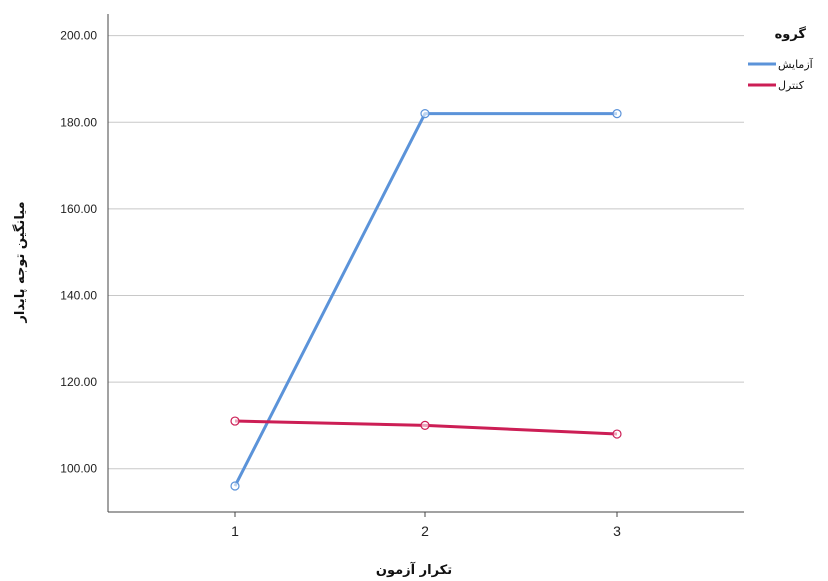 The width and height of the screenshot is (828, 581). What do you see at coordinates (791, 34) in the screenshot?
I see `legend-title: گروه` at bounding box center [791, 34].